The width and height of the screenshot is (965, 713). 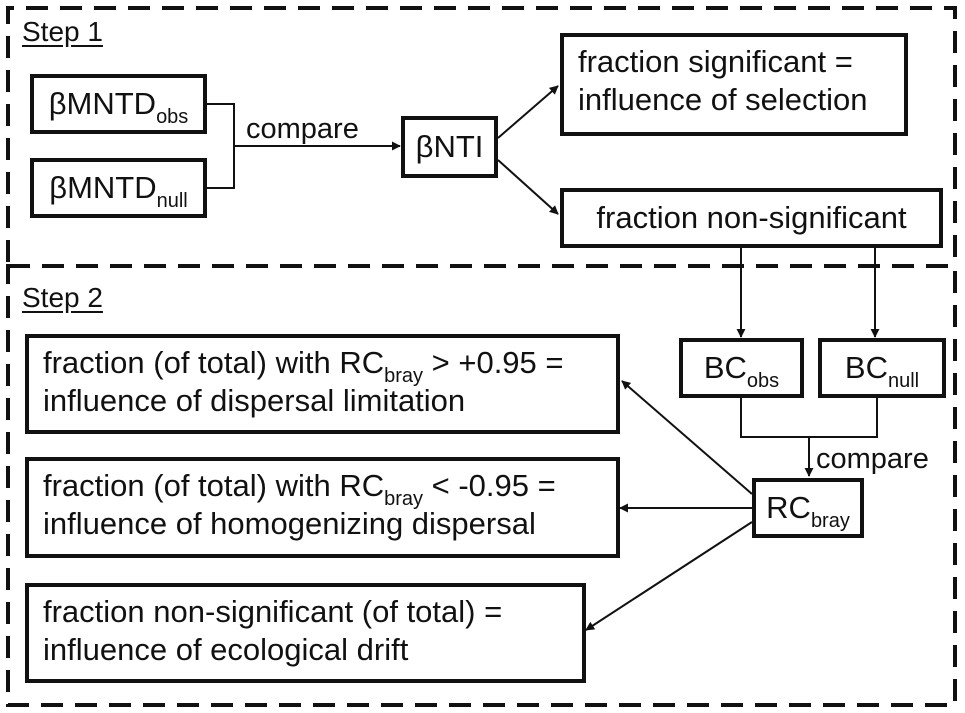 I want to click on bnti-box: βNTI, so click(x=449, y=147).